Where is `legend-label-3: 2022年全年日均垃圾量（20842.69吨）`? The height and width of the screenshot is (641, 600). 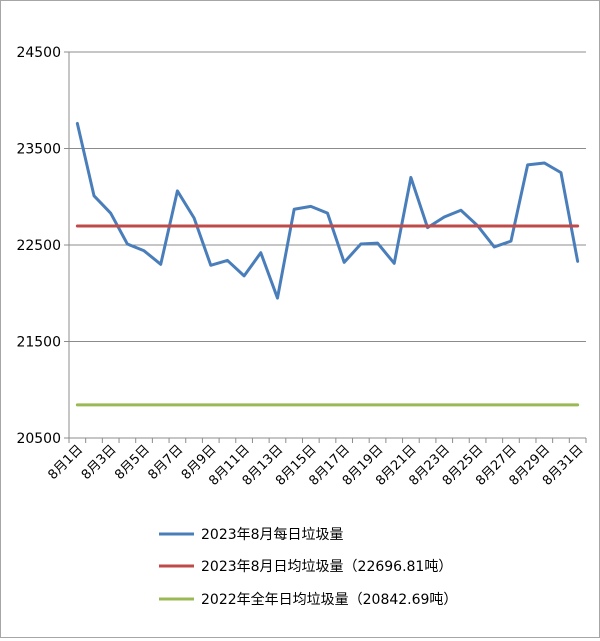 legend-label-3: 2022年全年日均垃圾量（20842.69吨） is located at coordinates (329, 599).